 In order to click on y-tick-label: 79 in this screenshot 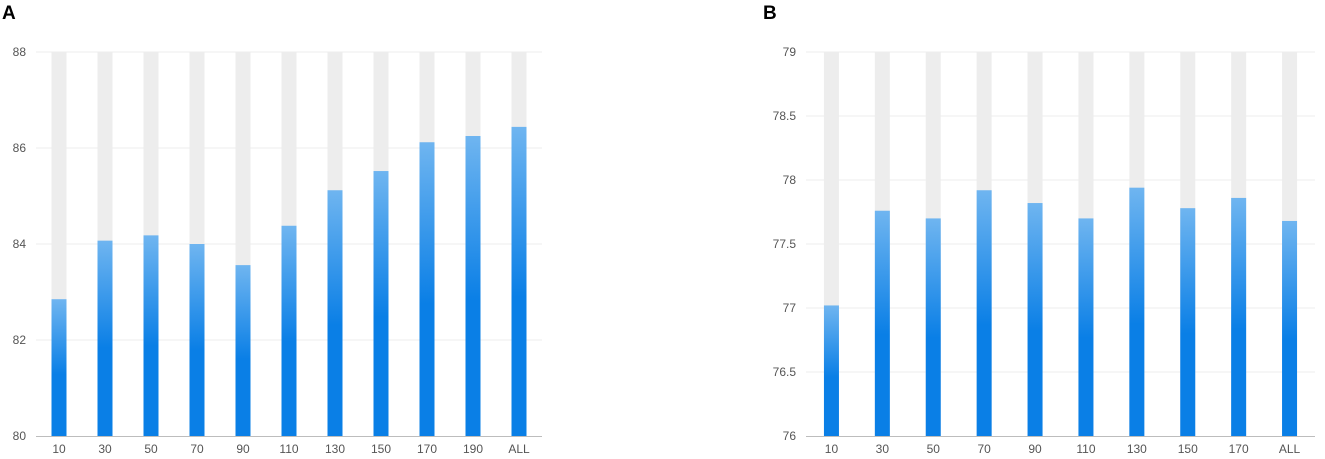, I will do `click(790, 52)`.